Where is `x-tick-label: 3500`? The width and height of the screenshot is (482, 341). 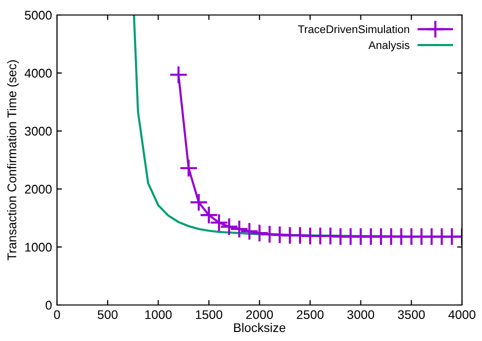 x-tick-label: 3500 is located at coordinates (411, 315).